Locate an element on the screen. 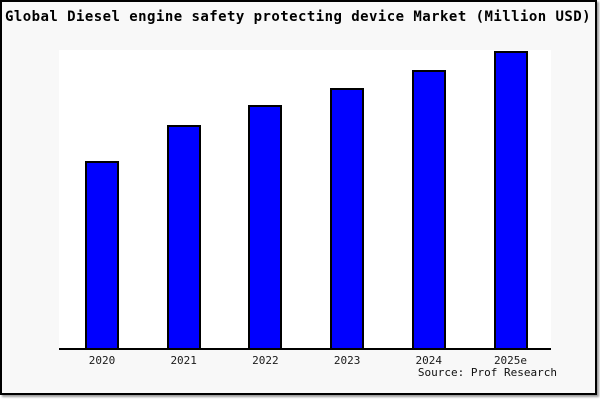  x-tick-label-2023: 2023 is located at coordinates (347, 360).